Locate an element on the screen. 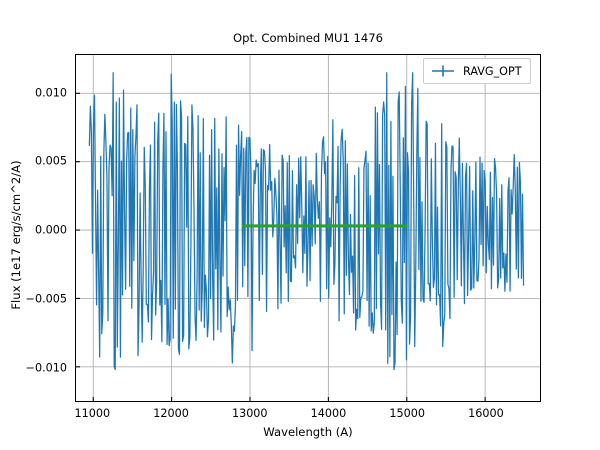 The image size is (600, 450). x-tick-label: 16000 is located at coordinates (486, 413).